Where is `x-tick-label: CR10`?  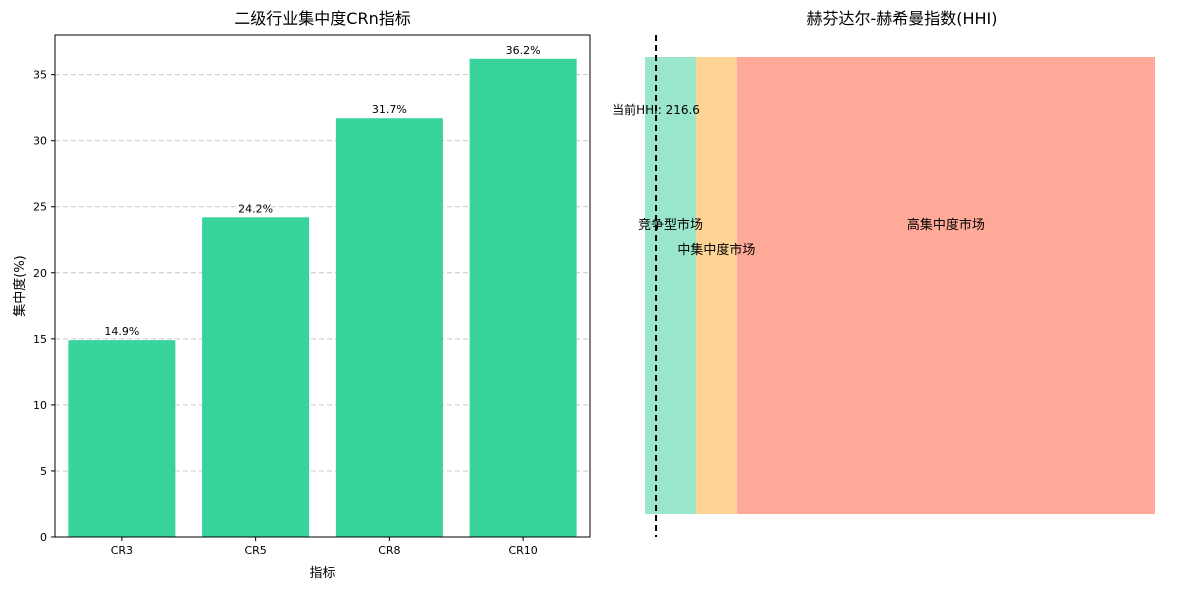
x-tick-label: CR10 is located at coordinates (522, 550).